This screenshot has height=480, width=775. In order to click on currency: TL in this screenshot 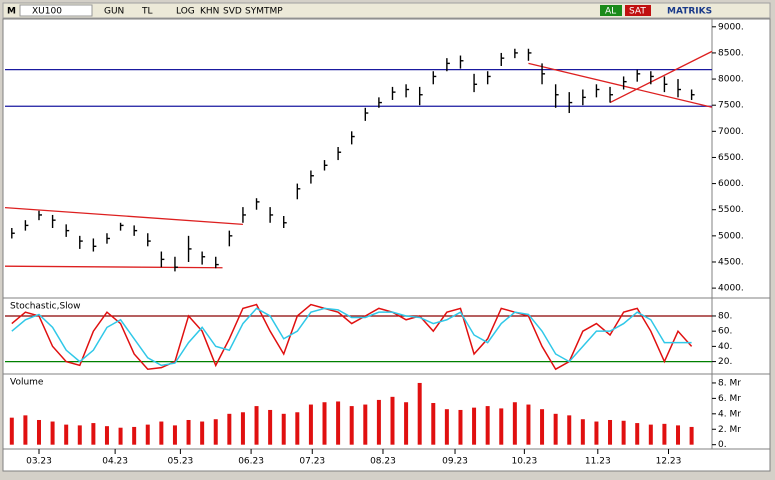, I will do `click(147, 12)`.